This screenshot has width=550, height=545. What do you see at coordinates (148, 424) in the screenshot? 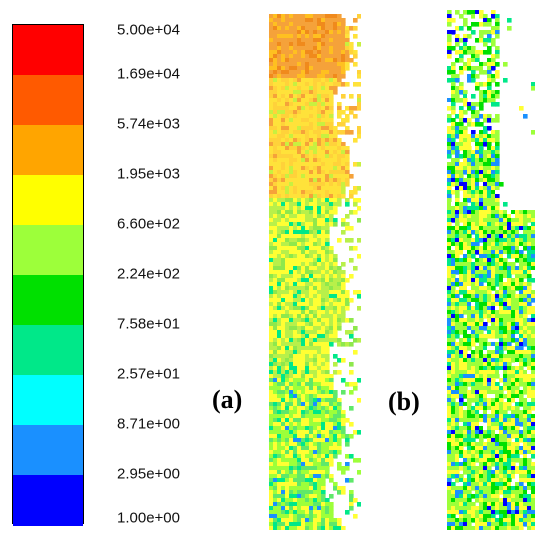
I see `colorbar-tick-label: 8.71e+00` at bounding box center [148, 424].